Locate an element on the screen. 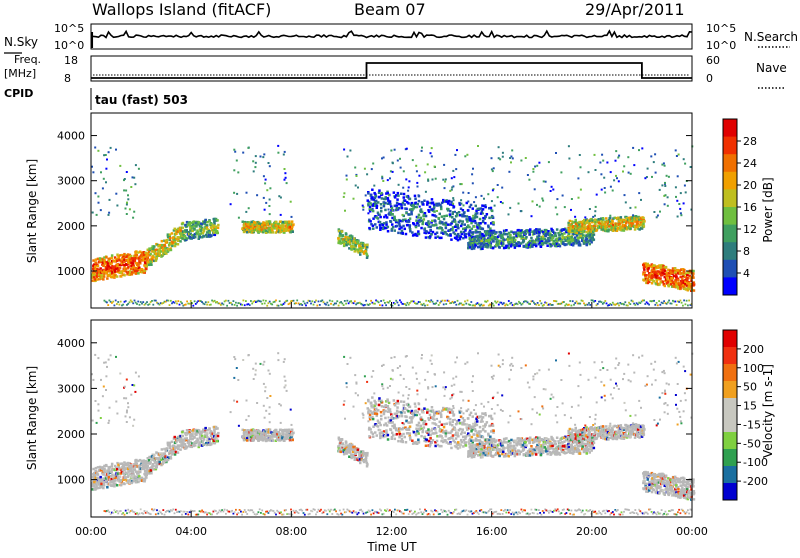 This screenshot has height=558, width=800. time-xtick-label: 16:00 is located at coordinates (492, 531).